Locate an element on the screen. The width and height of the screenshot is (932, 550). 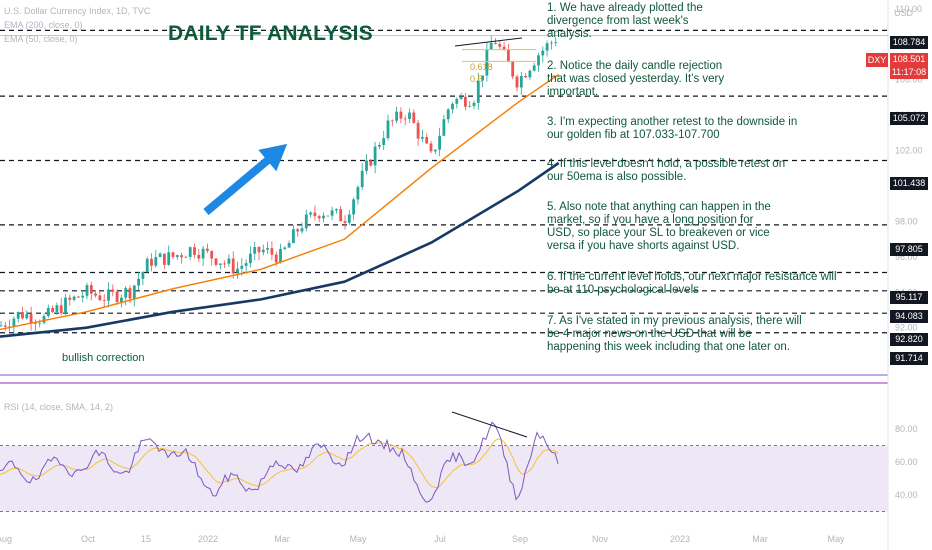
rsi-divergence-line is located at coordinates (489, 424).